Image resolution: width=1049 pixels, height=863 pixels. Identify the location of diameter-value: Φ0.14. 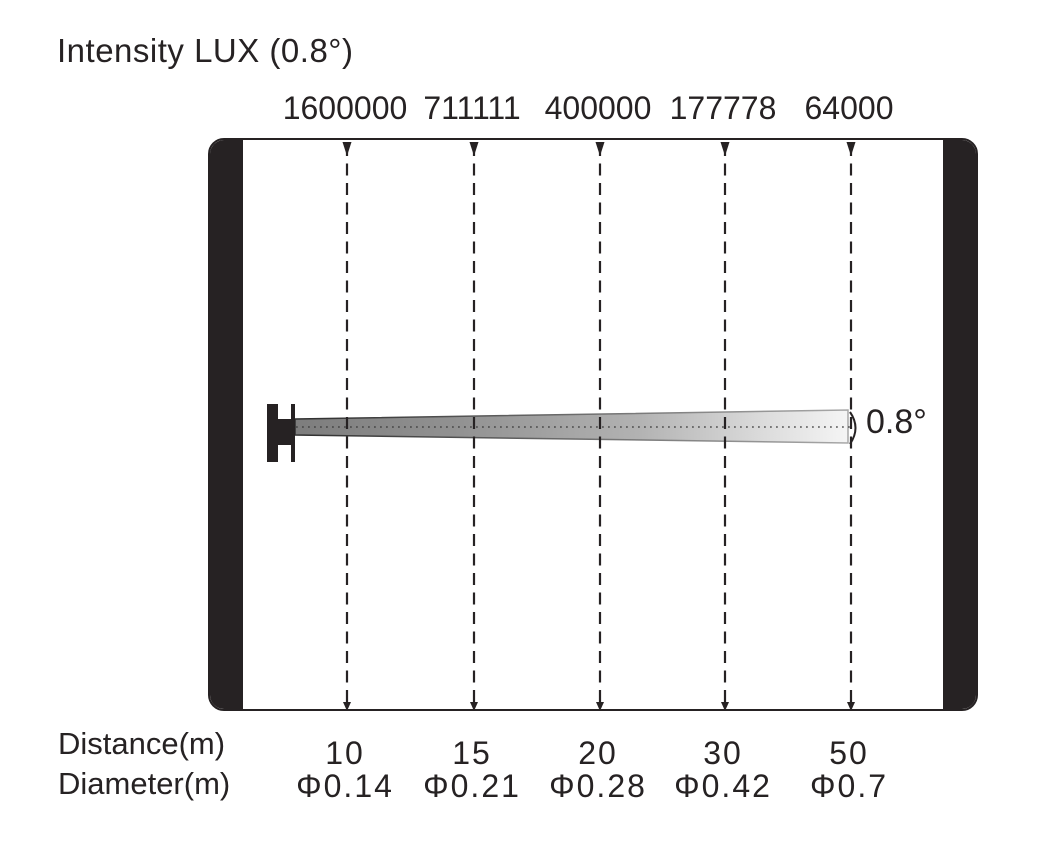
(345, 786).